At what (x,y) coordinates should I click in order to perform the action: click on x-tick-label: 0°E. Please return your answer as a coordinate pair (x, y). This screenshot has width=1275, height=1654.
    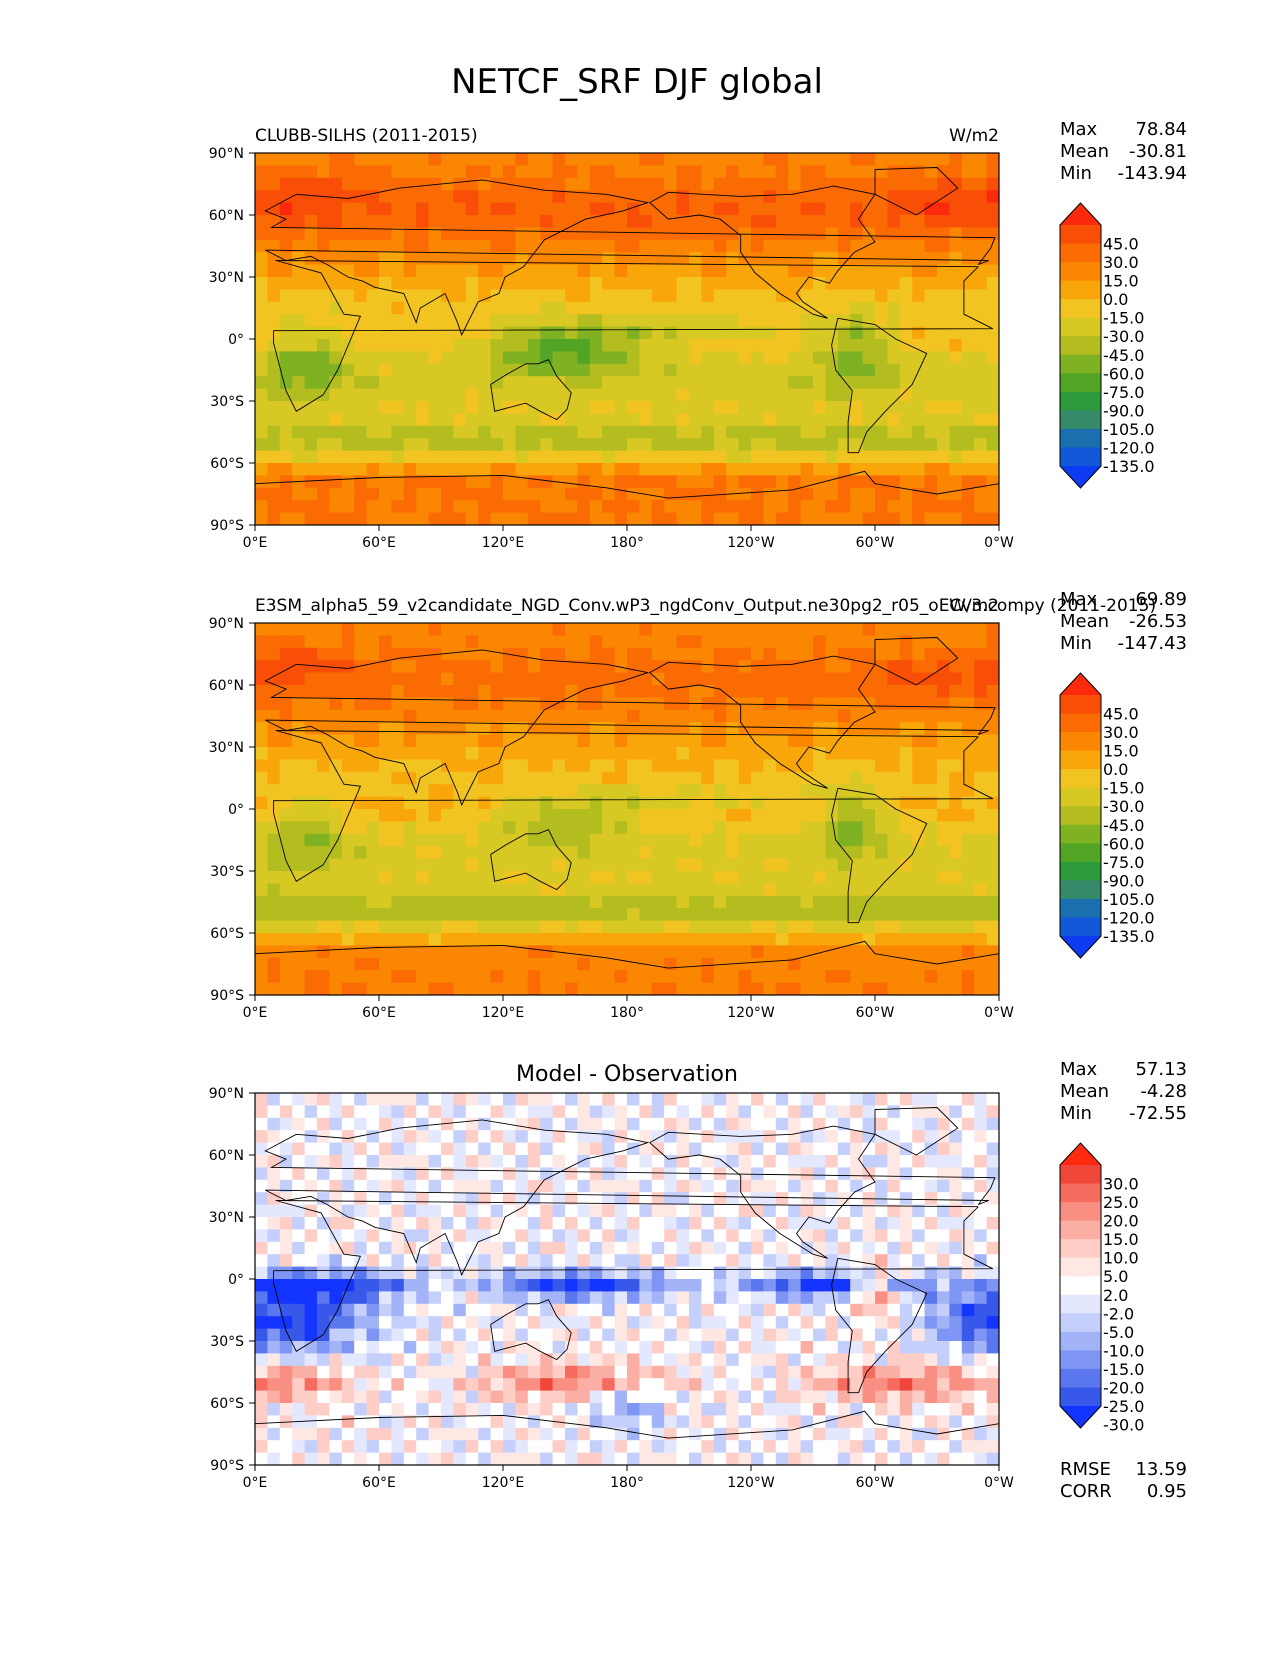
    Looking at the image, I should click on (255, 543).